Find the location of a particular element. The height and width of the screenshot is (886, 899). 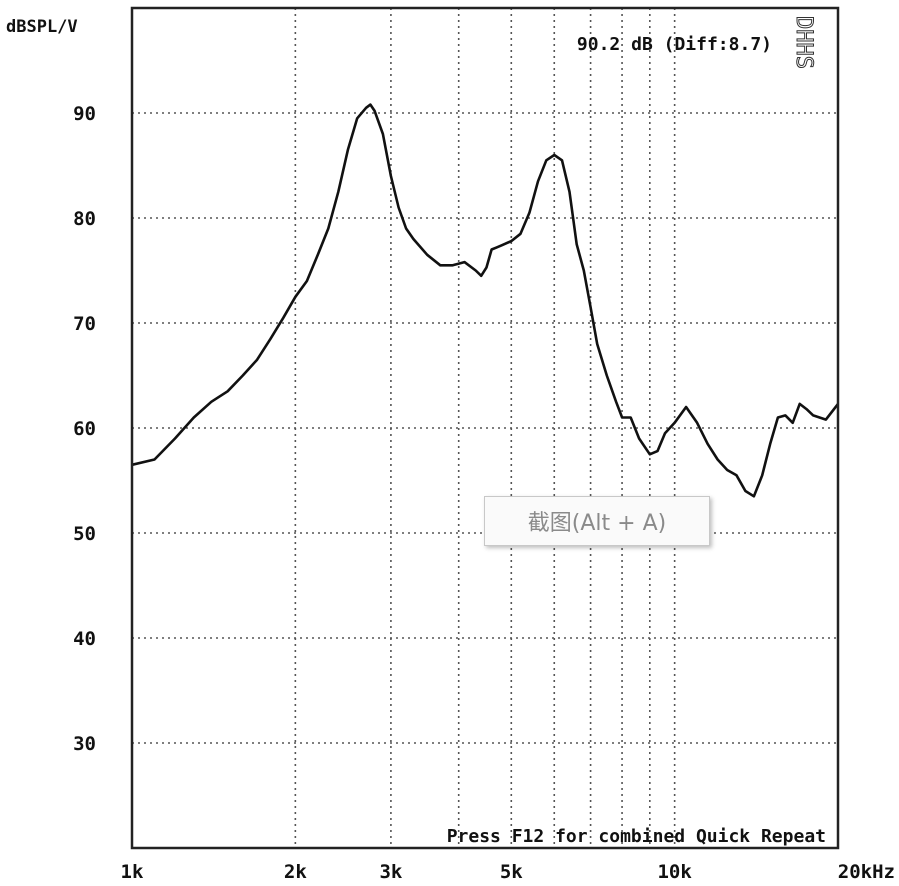

x-tick-label: 10k is located at coordinates (674, 872).